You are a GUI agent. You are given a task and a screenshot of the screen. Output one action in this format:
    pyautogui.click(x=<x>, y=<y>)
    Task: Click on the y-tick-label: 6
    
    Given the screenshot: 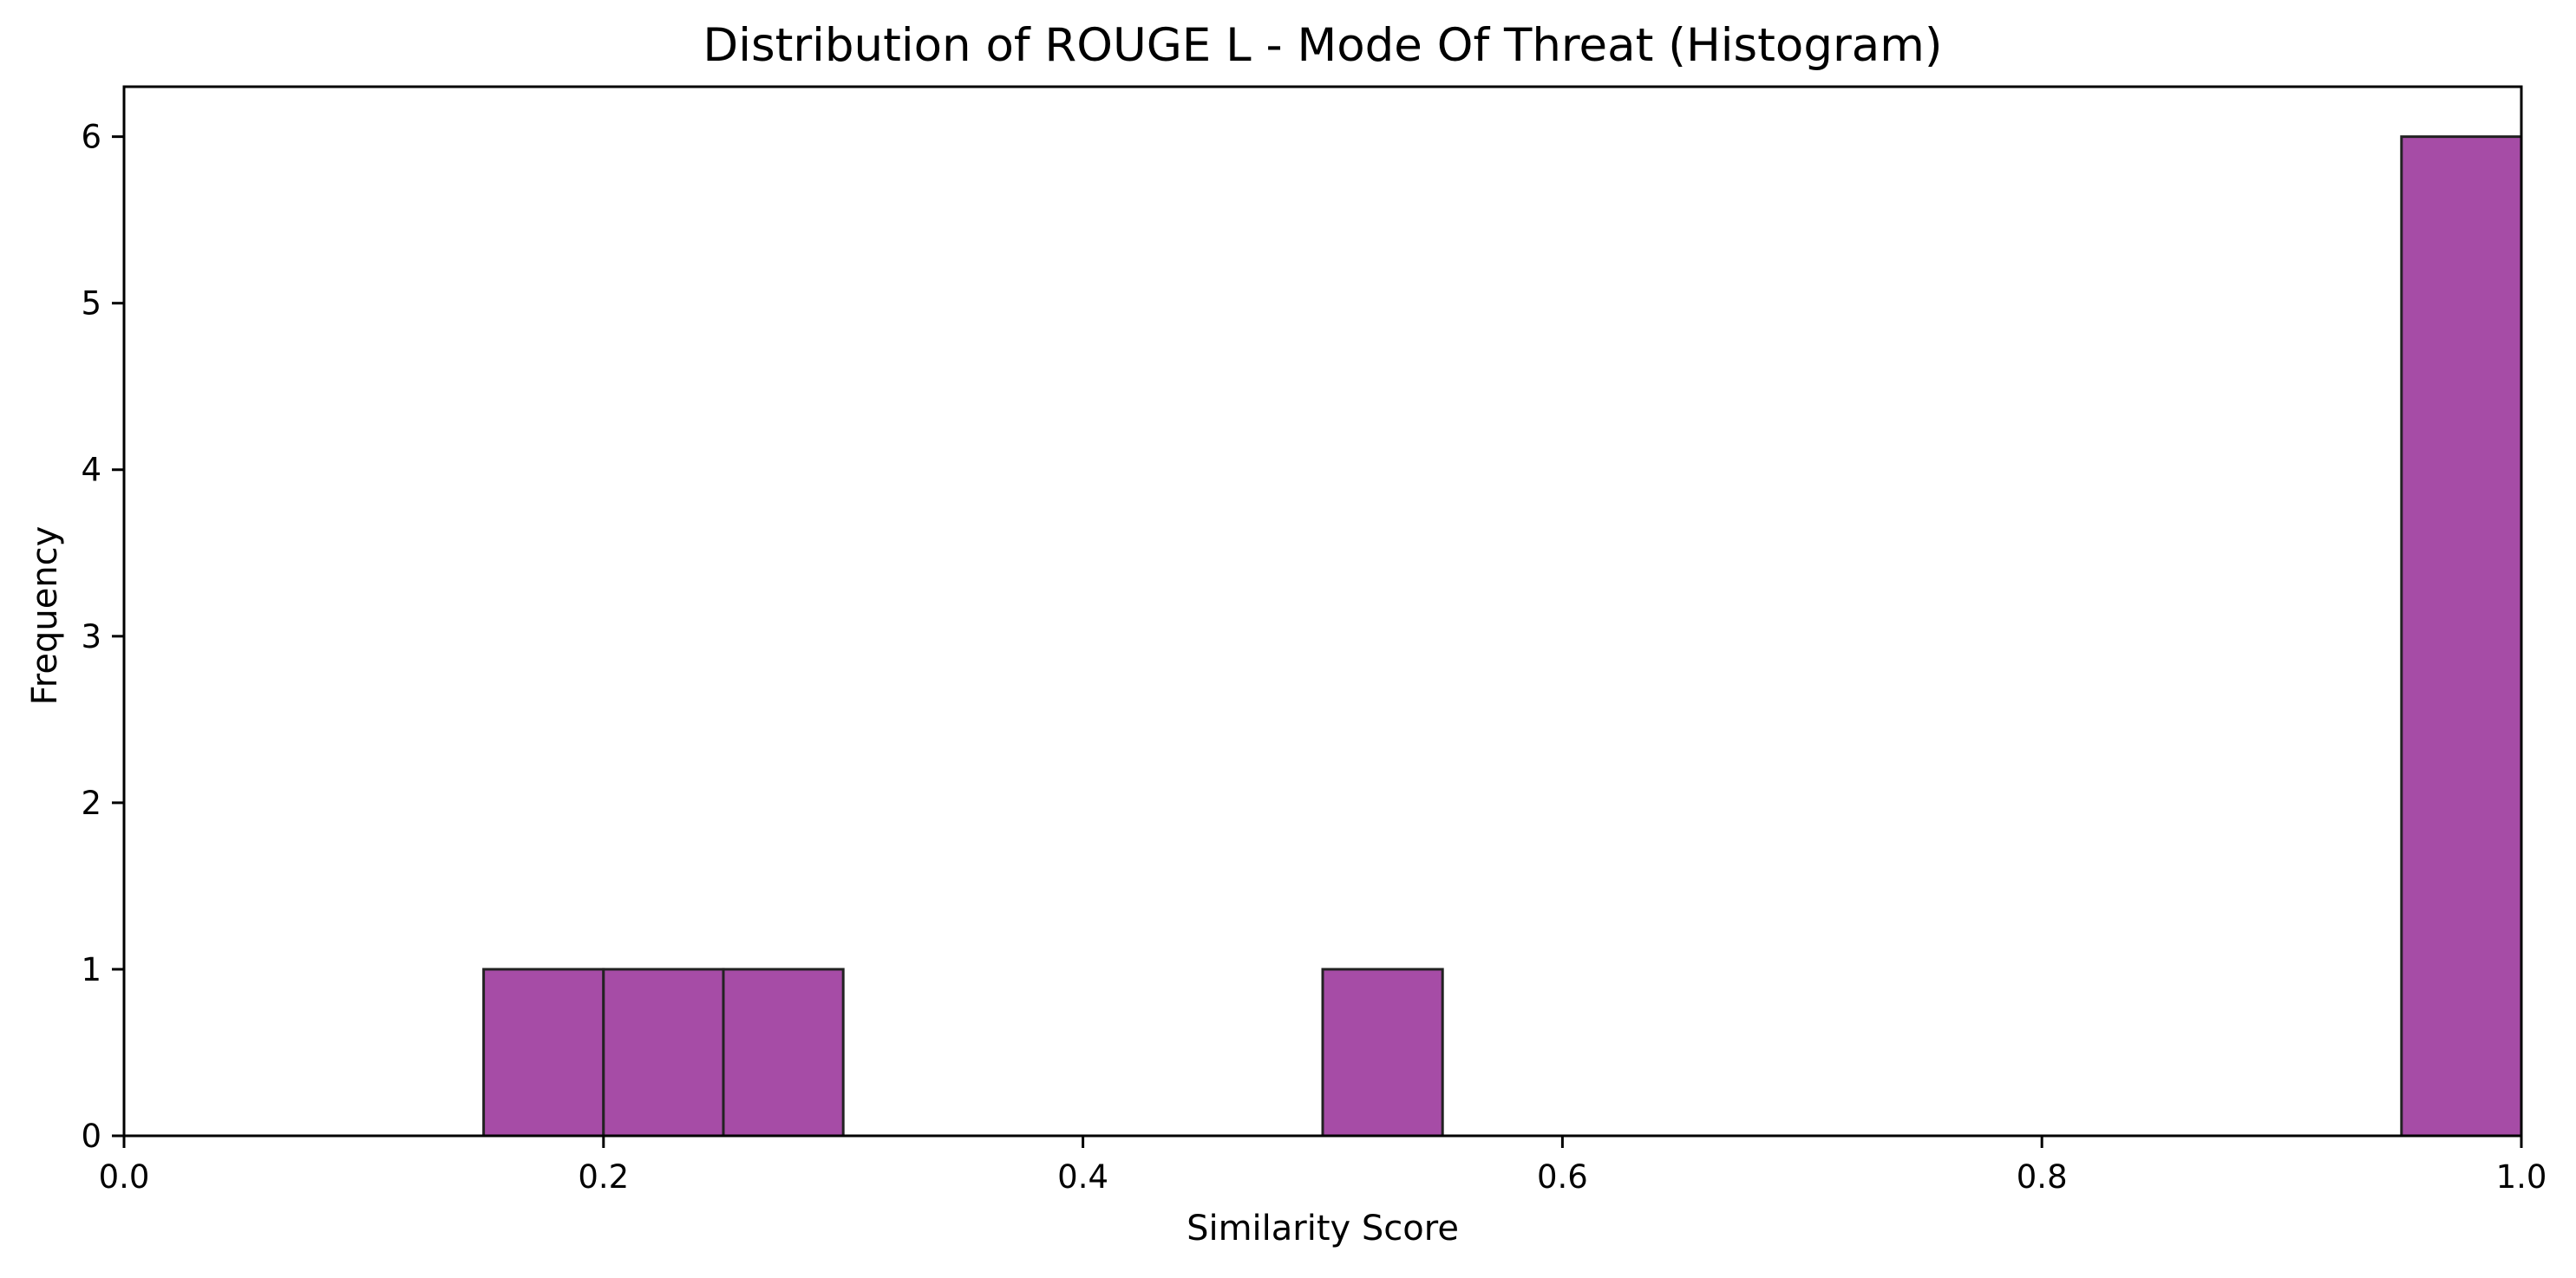 What is the action you would take?
    pyautogui.click(x=91, y=137)
    